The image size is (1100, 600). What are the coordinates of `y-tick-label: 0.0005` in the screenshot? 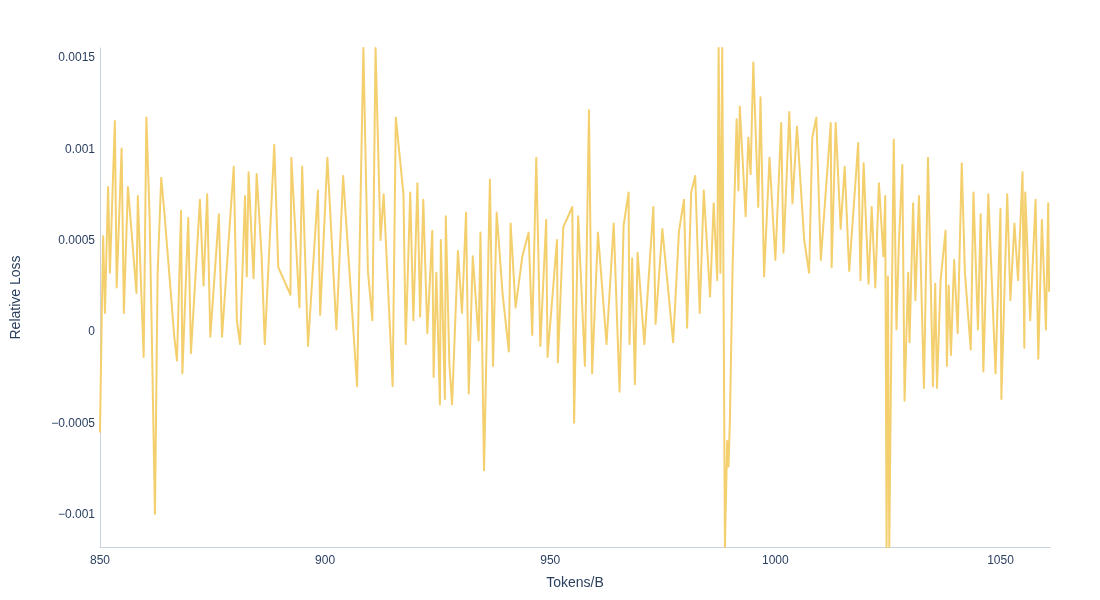 It's located at (77, 239).